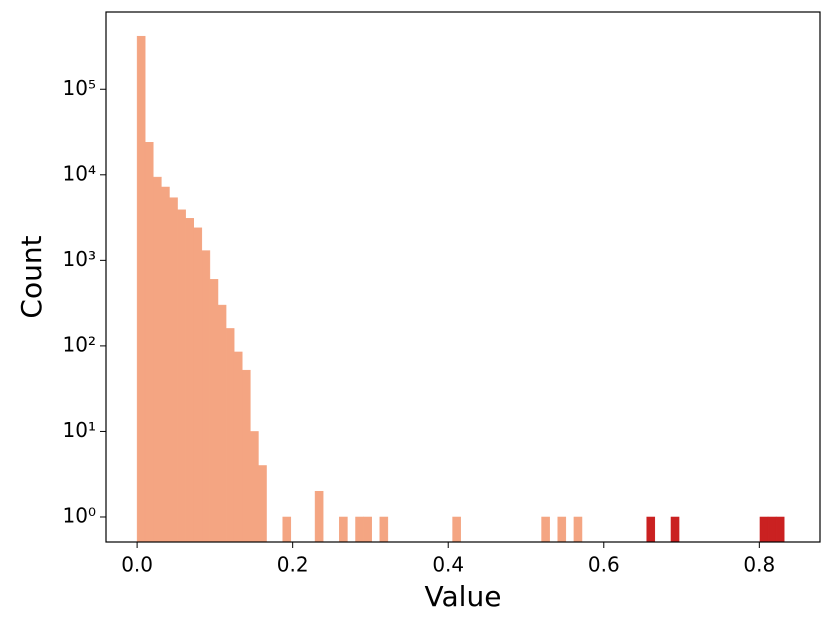 The width and height of the screenshot is (831, 628). I want to click on y-tick-label: 10², so click(79, 344).